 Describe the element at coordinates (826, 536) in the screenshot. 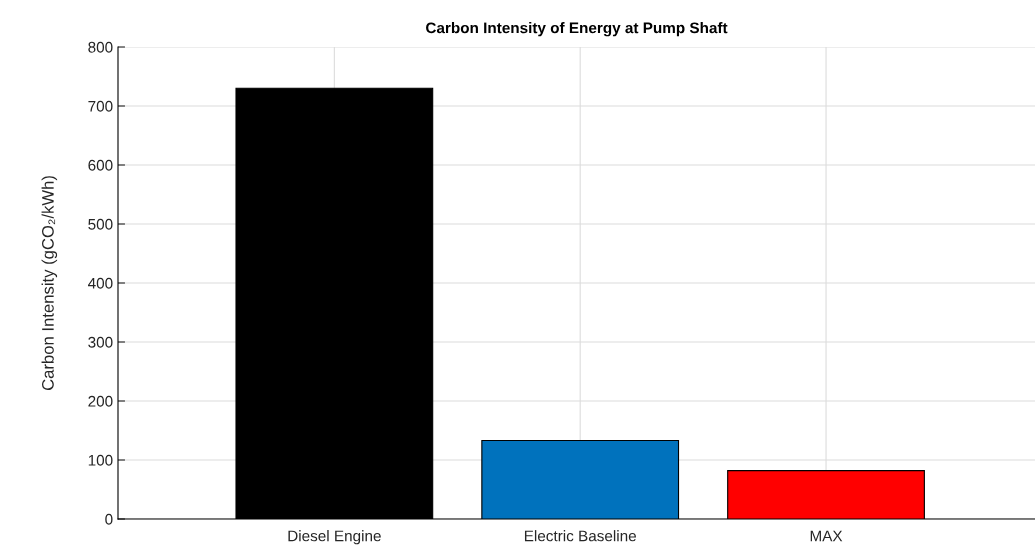

I see `x-tick-label: MAX` at that location.